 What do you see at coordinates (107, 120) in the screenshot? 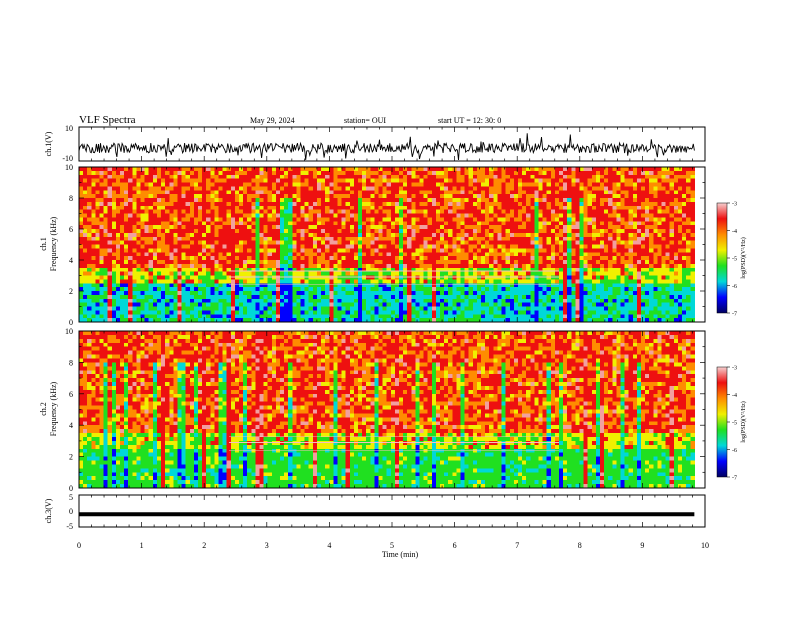
I see `figure-title: VLF Spectra` at bounding box center [107, 120].